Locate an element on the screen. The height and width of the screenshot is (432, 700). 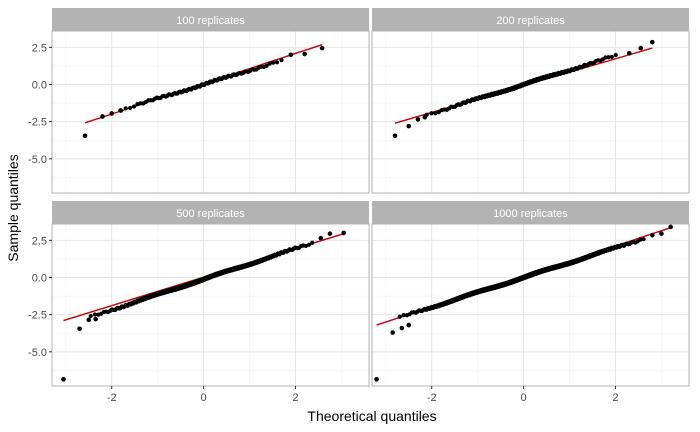
facet-strip-label: 200 replicates is located at coordinates (530, 21).